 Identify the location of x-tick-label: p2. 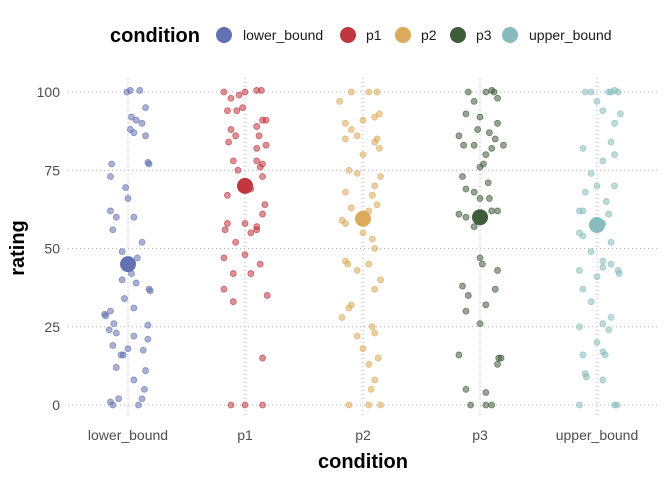
(363, 435).